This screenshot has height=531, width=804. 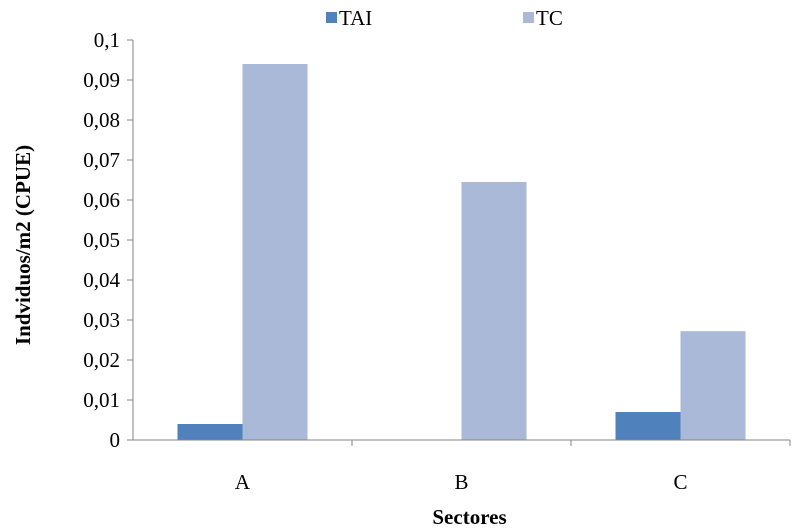 What do you see at coordinates (331, 17) in the screenshot?
I see `legend-swatch-tai` at bounding box center [331, 17].